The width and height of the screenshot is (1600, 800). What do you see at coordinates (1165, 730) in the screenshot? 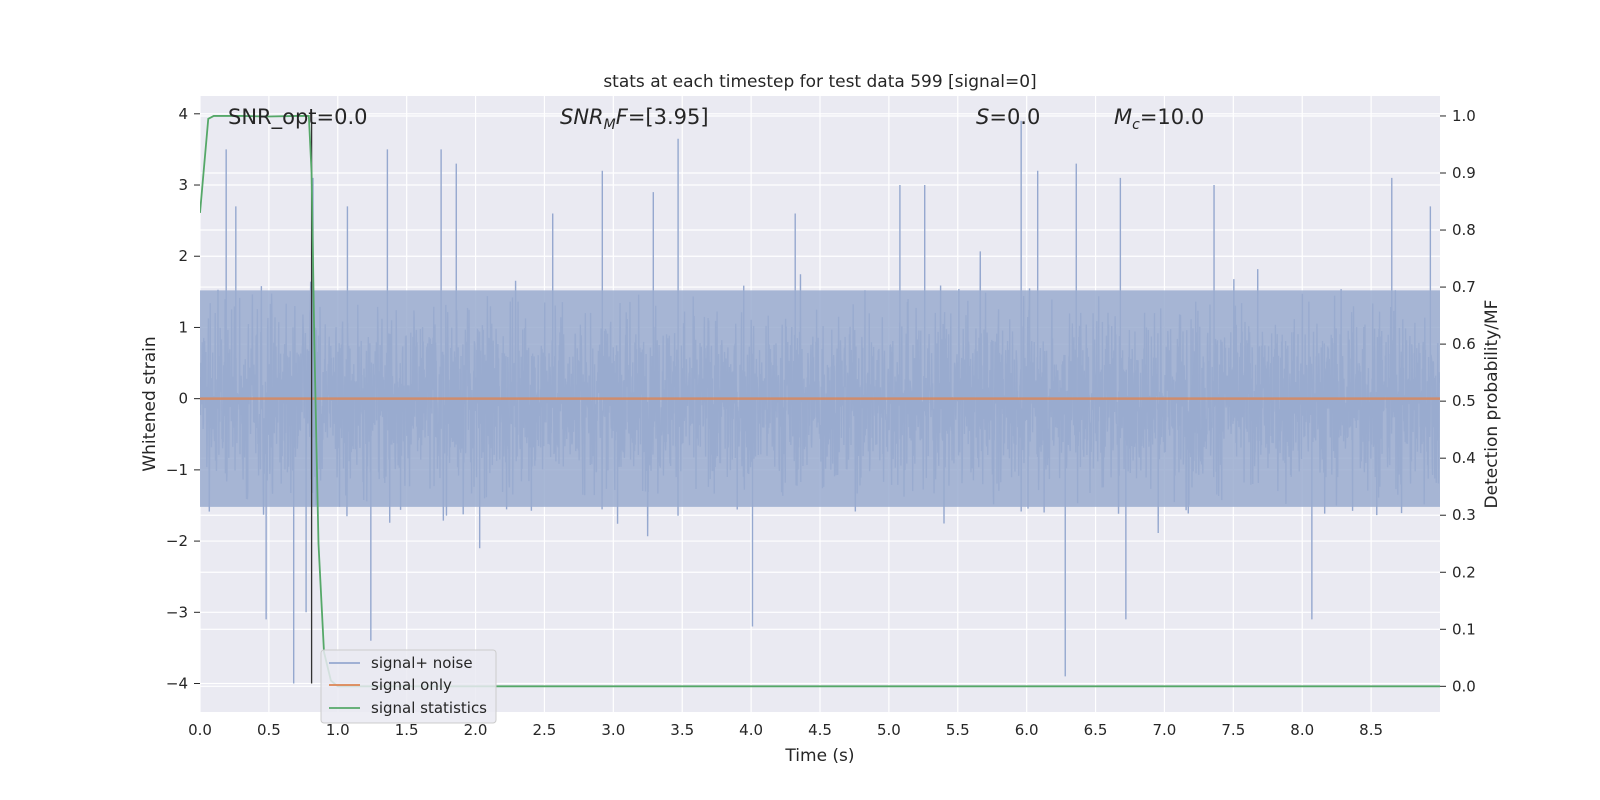
I see `x-tick-label: 7.0` at bounding box center [1165, 730].